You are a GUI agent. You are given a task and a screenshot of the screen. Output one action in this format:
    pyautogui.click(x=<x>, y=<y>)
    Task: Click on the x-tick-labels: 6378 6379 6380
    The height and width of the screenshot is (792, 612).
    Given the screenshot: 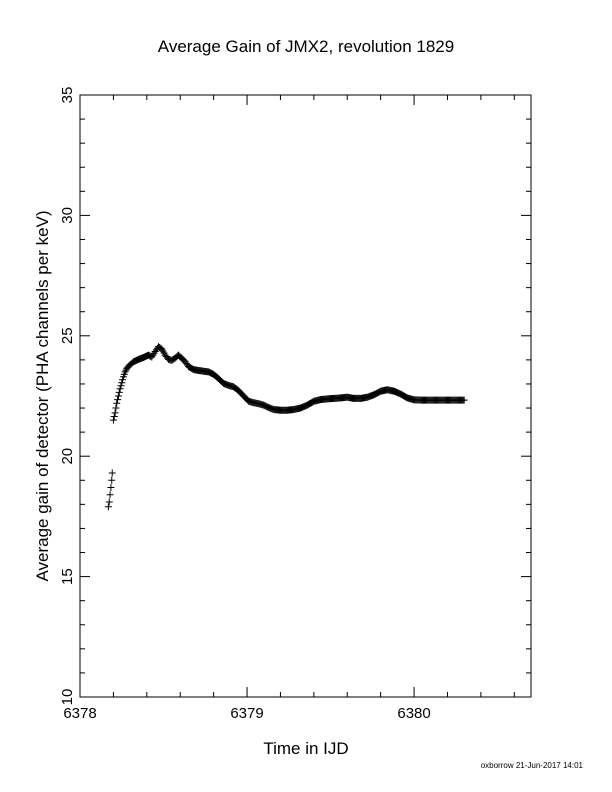 What is the action you would take?
    pyautogui.click(x=246, y=713)
    